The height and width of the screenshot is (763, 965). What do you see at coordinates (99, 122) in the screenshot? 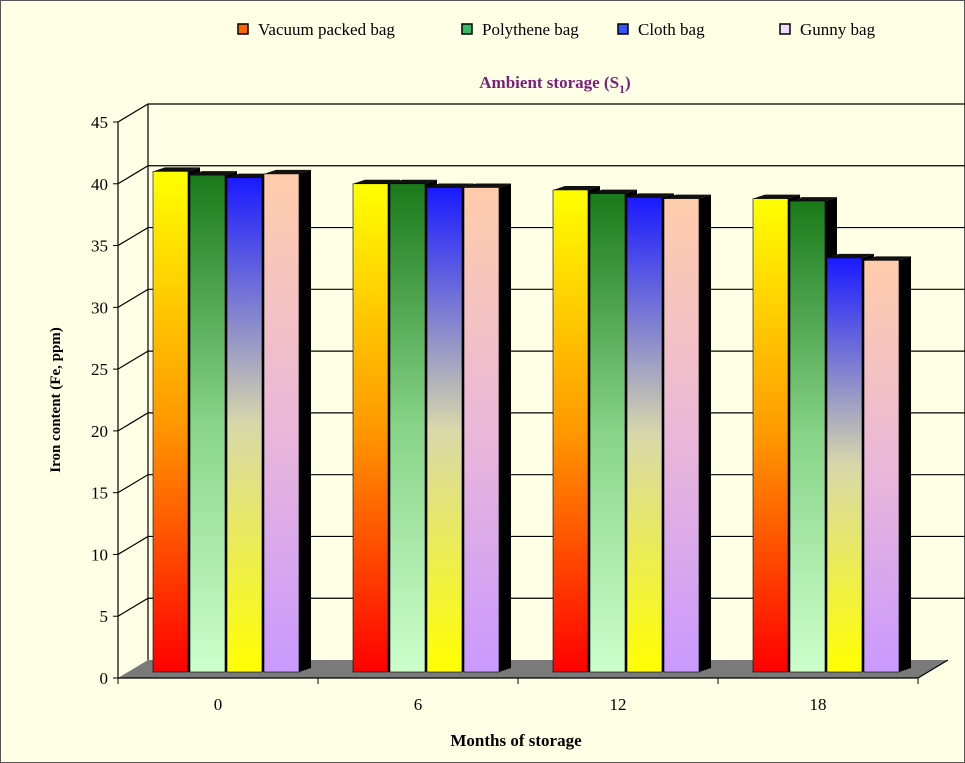
I see `y-tick-label: 45` at bounding box center [99, 122].